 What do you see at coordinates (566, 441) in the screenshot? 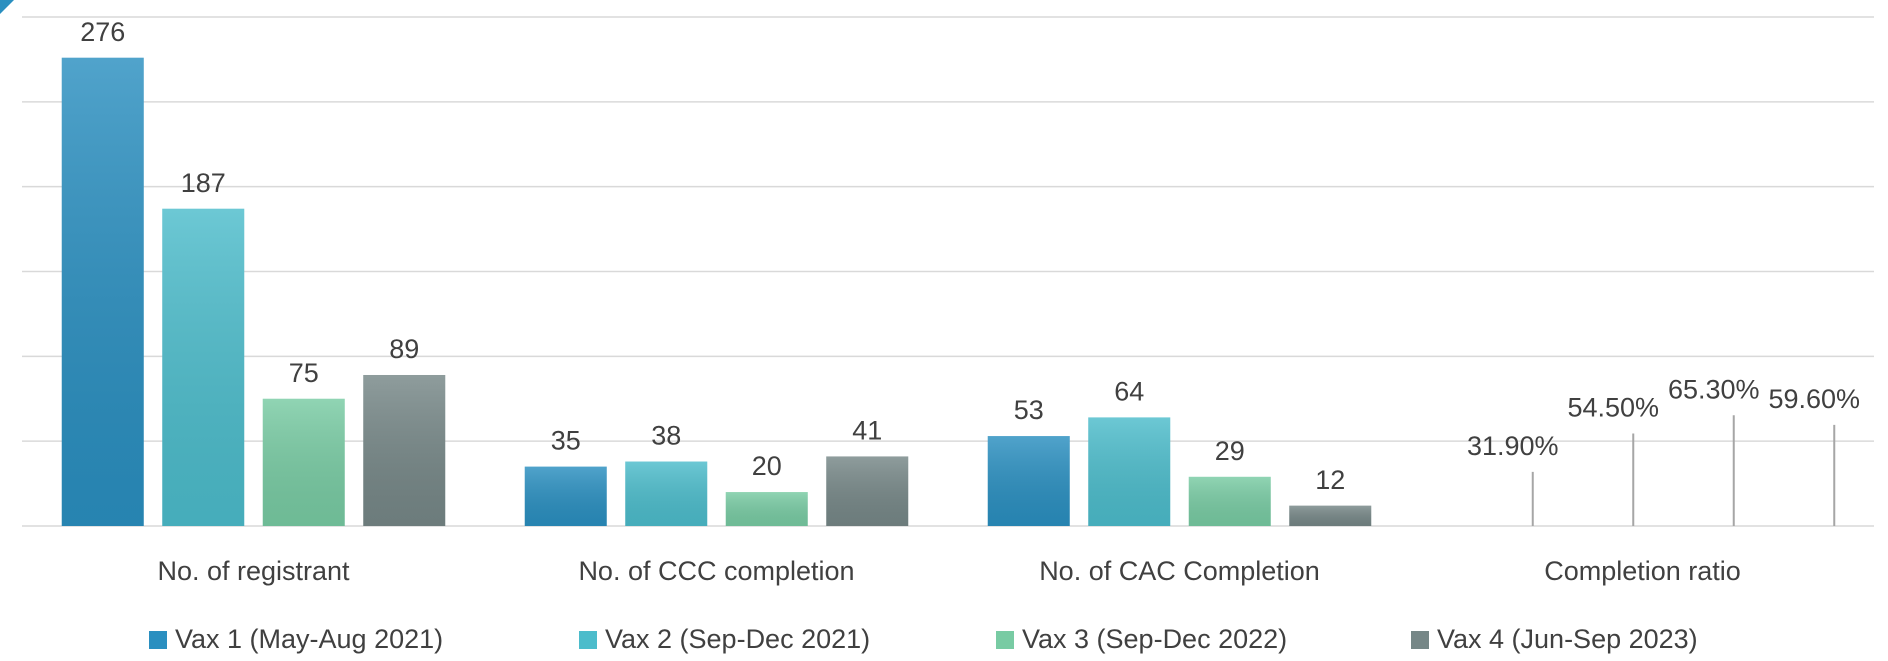
I see `data-label: 35` at bounding box center [566, 441].